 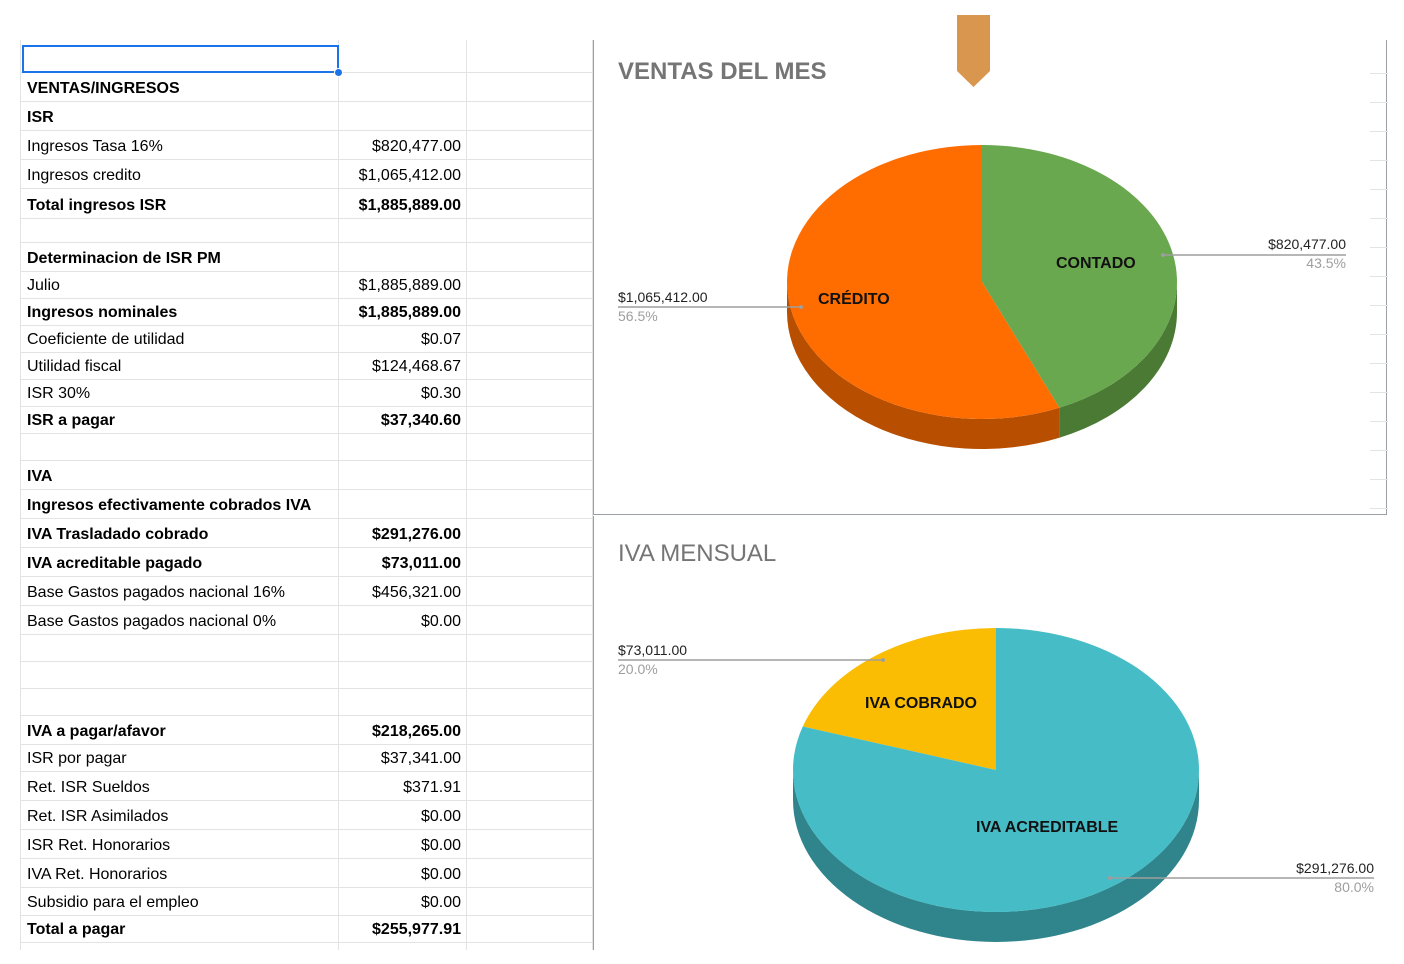 I want to click on slice-value: $1,065,412.00, so click(x=663, y=297).